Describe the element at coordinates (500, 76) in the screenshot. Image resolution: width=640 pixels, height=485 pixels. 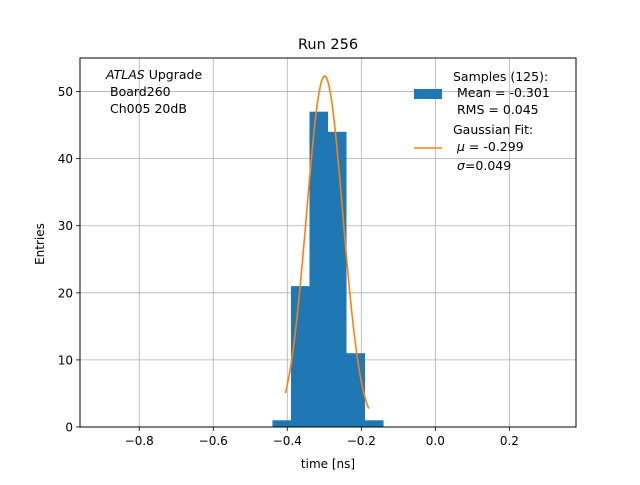
I see `legend-hist-title: Samples (125):` at that location.